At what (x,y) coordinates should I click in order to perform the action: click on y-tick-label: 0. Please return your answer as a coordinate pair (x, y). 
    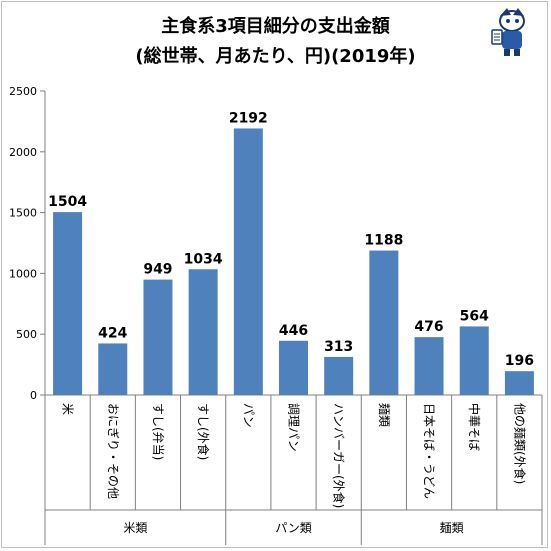
    Looking at the image, I should click on (33, 395).